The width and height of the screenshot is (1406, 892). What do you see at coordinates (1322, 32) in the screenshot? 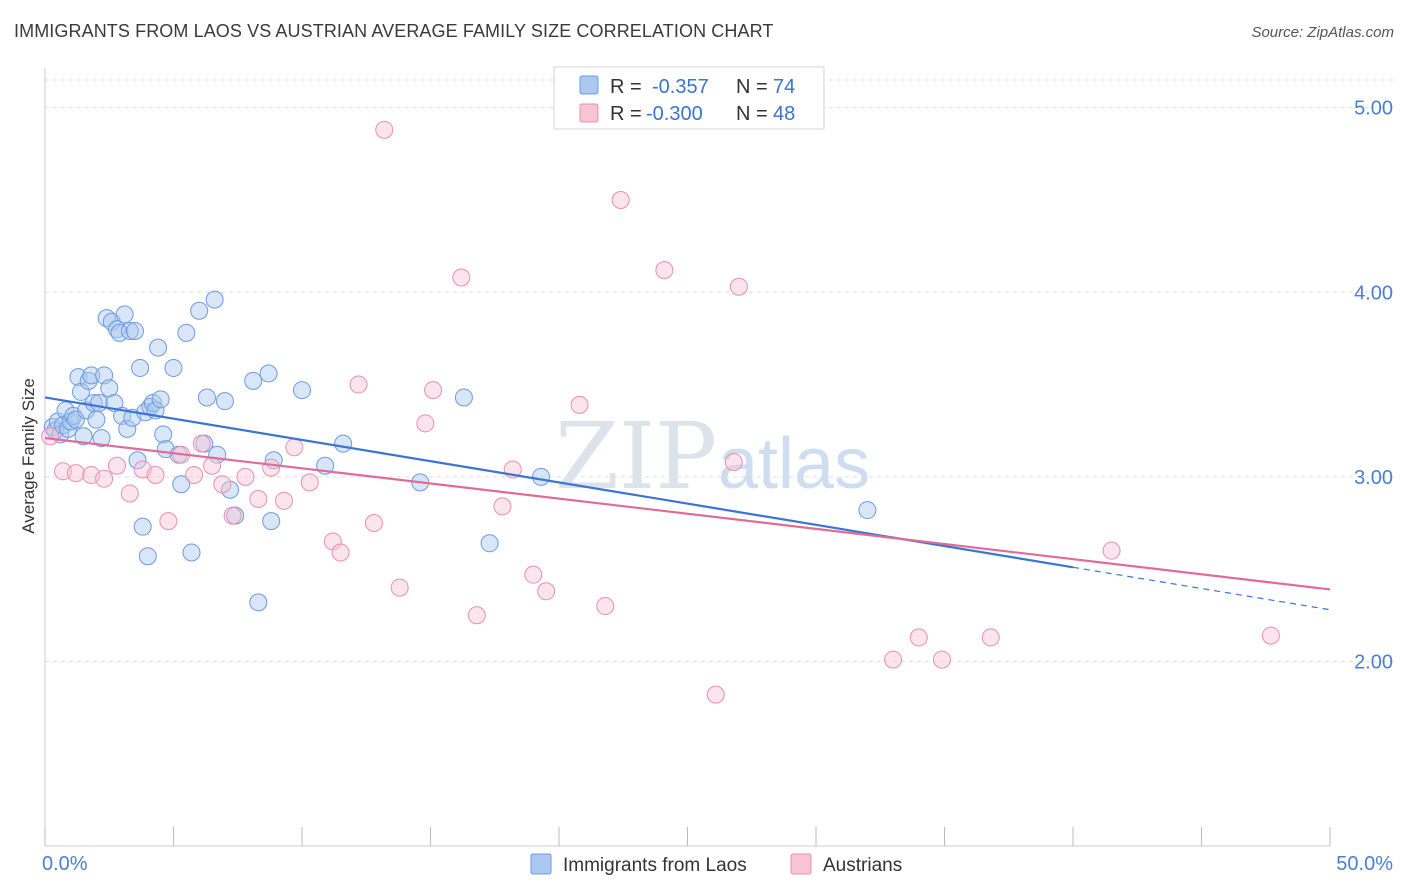
I see `source-label: Source: ZipAtlas.com` at bounding box center [1322, 32].